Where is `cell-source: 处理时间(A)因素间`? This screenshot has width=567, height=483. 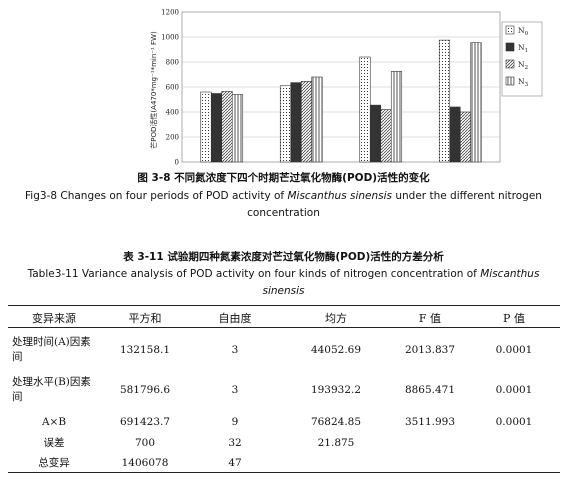
cell-source: 处理时间(A)因素间 is located at coordinates (51, 349).